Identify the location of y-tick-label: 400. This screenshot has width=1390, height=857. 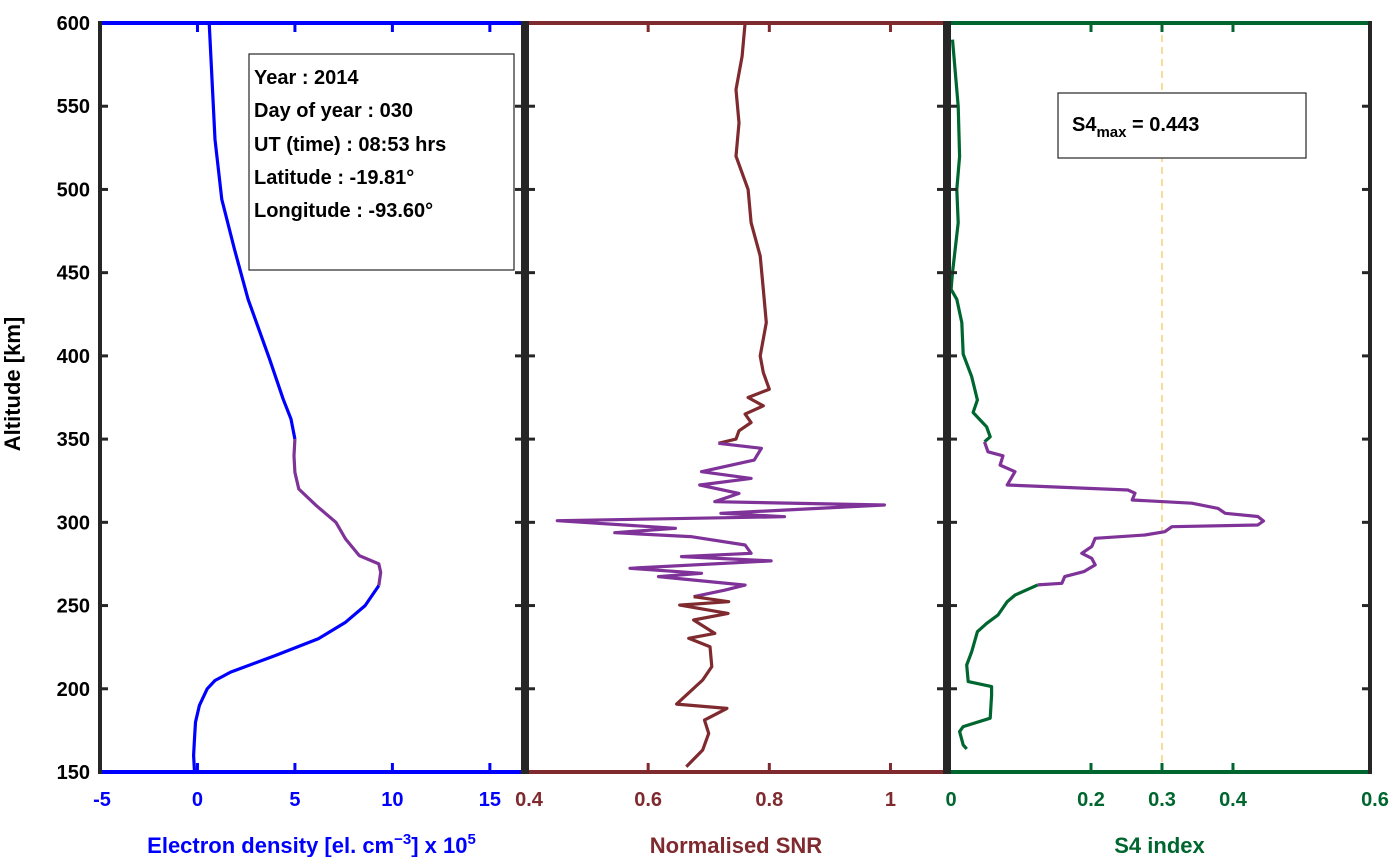
(73, 357).